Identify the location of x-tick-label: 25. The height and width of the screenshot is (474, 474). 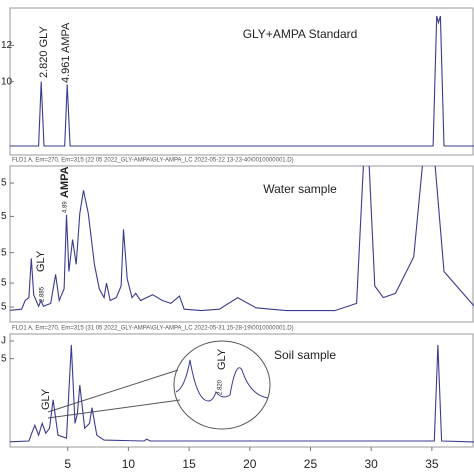
(311, 464).